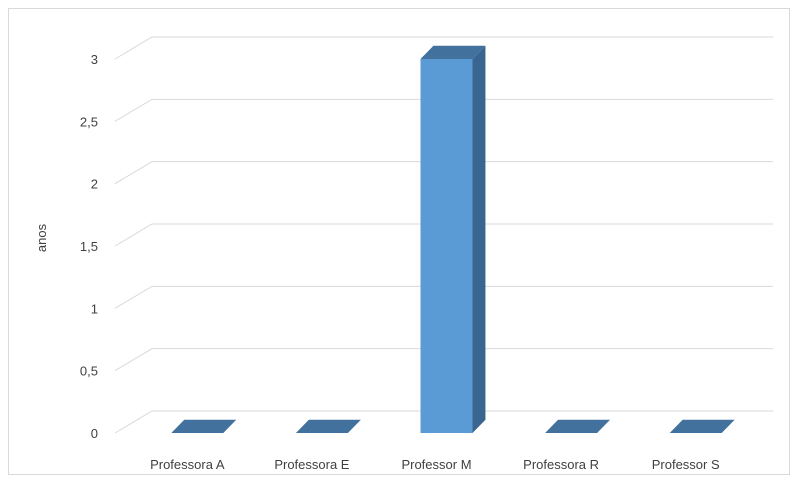 This screenshot has height=481, width=794. Describe the element at coordinates (187, 464) in the screenshot. I see `x-tick-label: Professora A` at that location.